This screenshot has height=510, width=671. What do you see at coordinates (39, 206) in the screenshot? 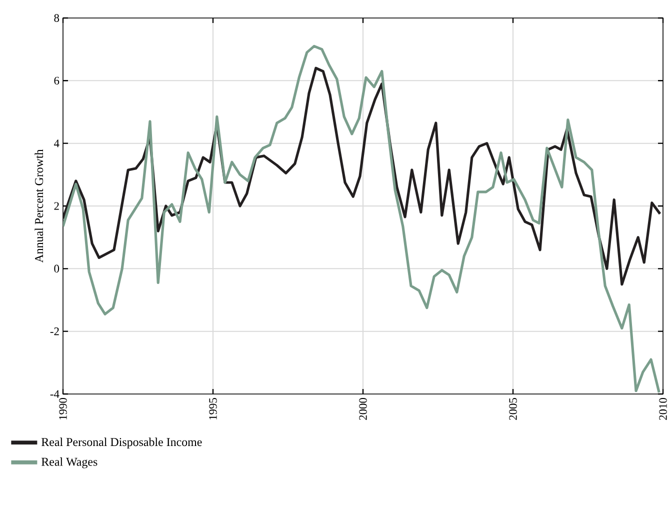
I see `y-axis-title: Annual Percent Growth` at bounding box center [39, 206].